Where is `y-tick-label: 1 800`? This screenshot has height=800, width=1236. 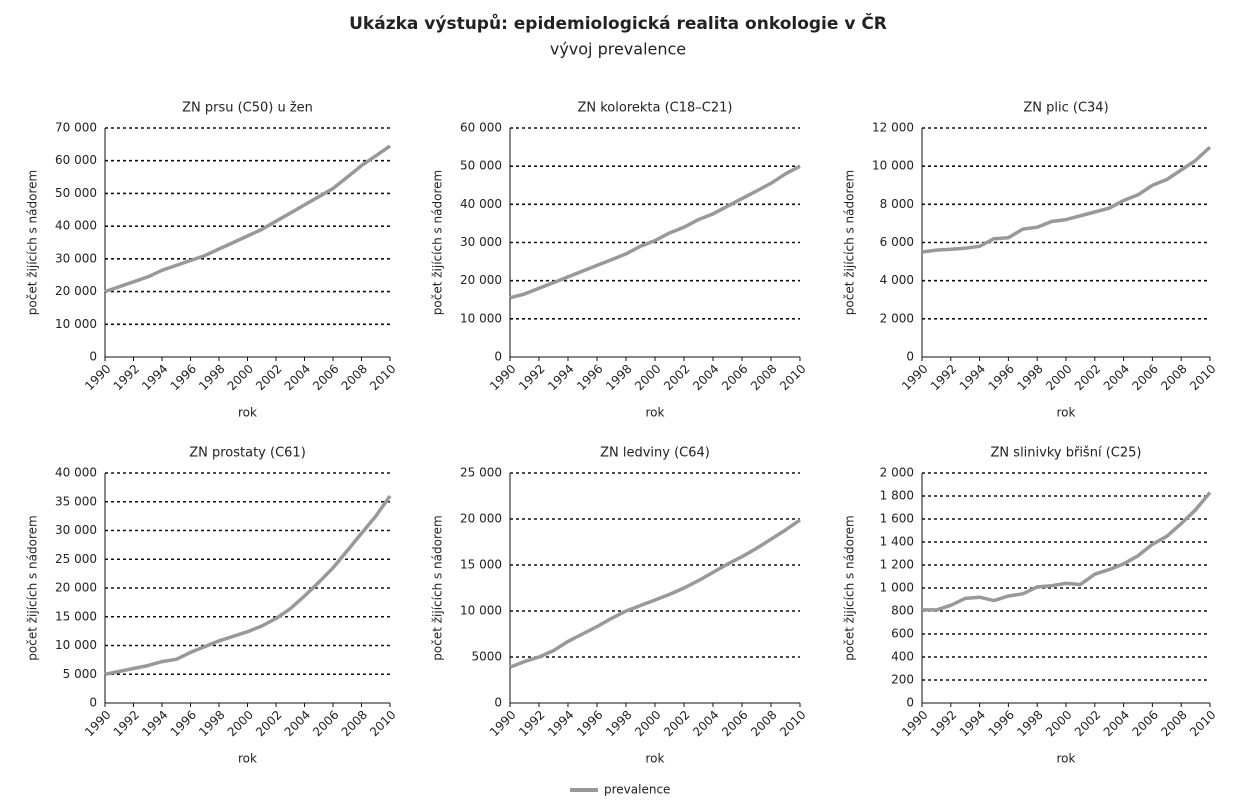 y-tick-label: 1 800 is located at coordinates (897, 496).